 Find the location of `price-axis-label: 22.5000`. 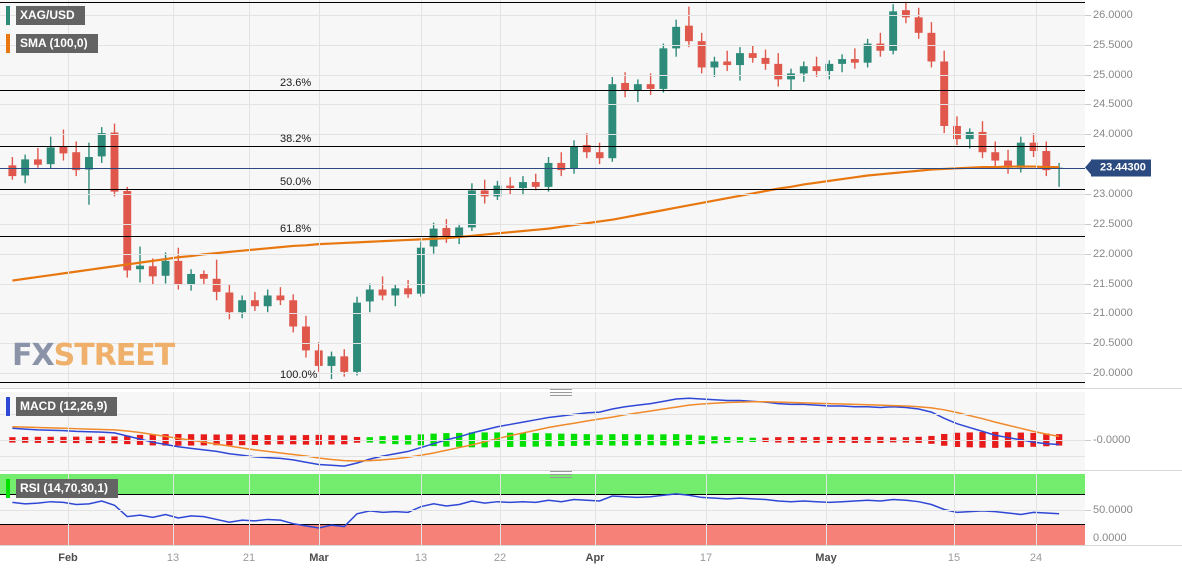

price-axis-label: 22.5000 is located at coordinates (1113, 223).